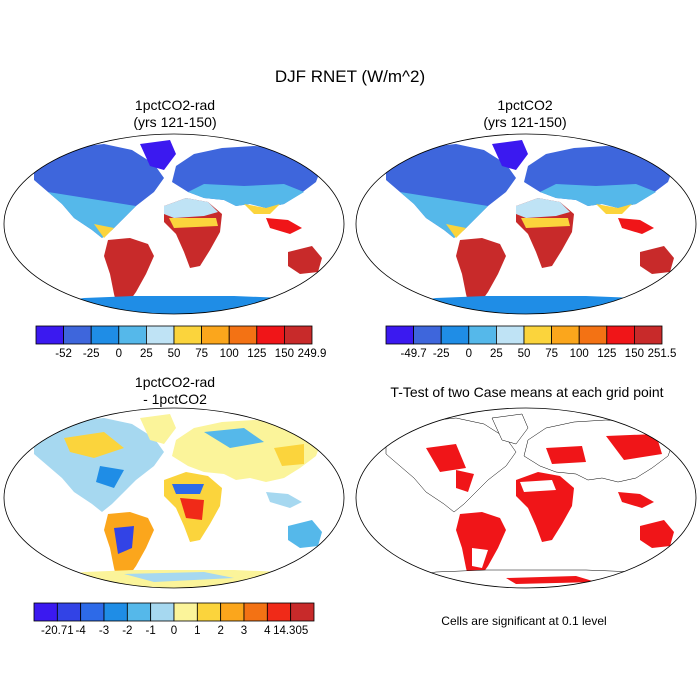 The height and width of the screenshot is (700, 700). I want to click on colorbar-1-label: 100, so click(229, 354).